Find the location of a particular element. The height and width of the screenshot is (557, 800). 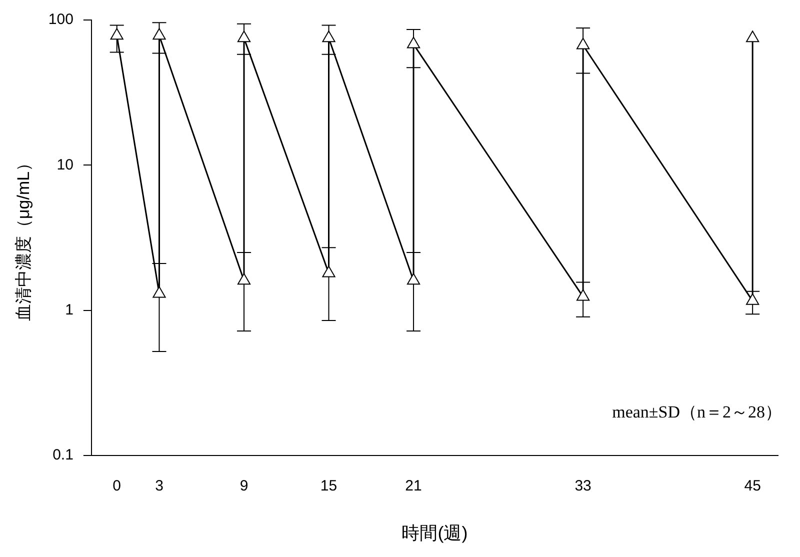

annotation: mean±SD（n＝2～28） is located at coordinates (697, 412).